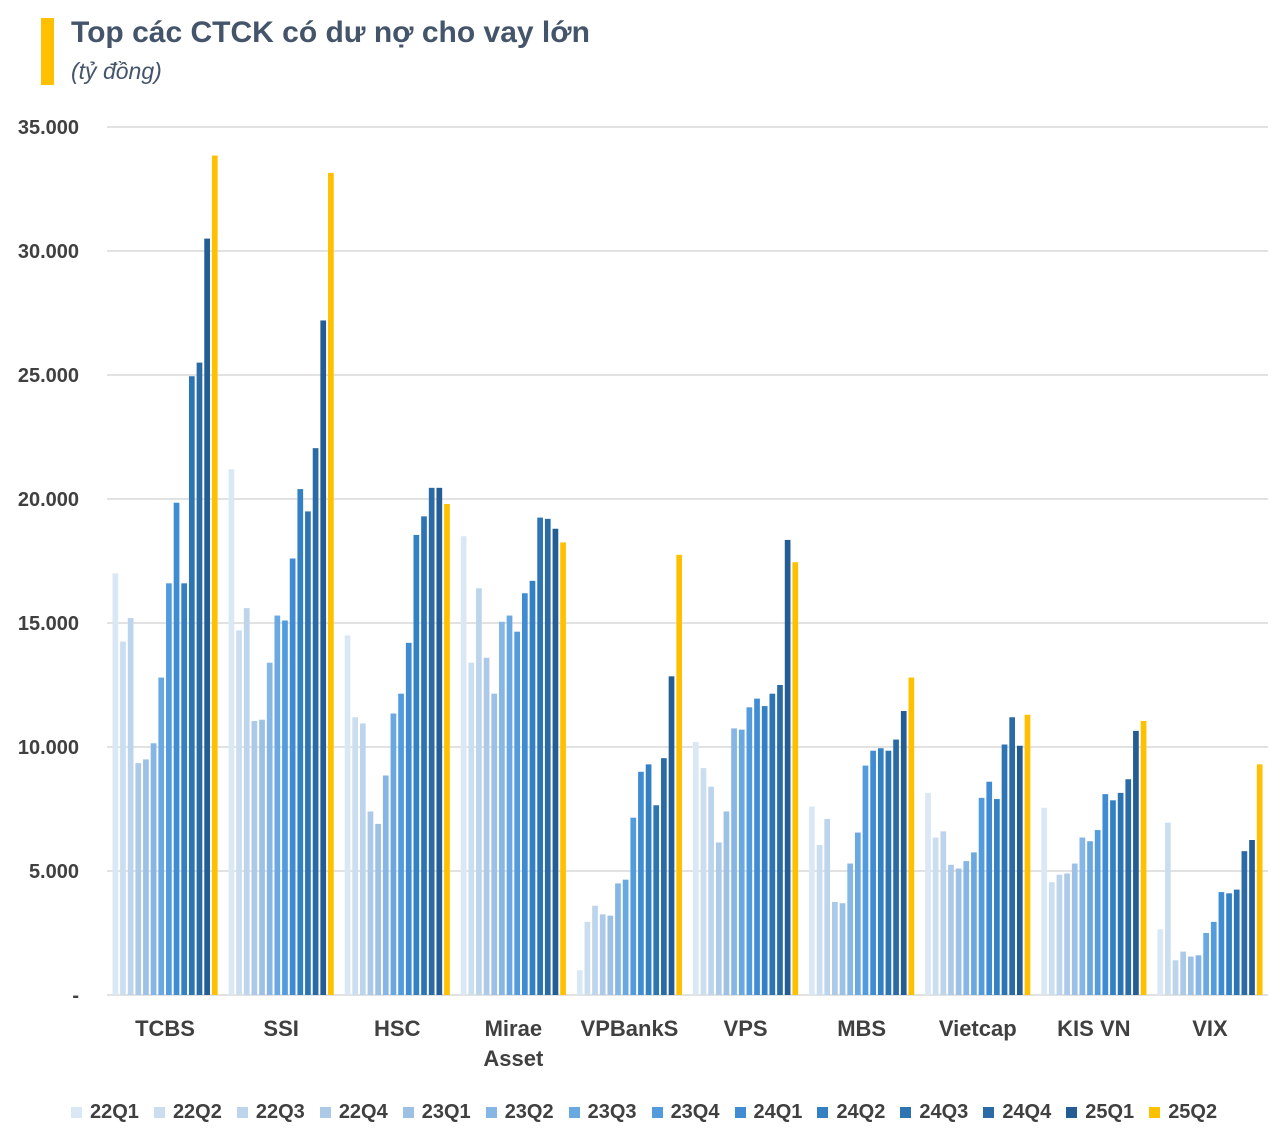 Image resolution: width=1284 pixels, height=1142 pixels. I want to click on bar-24Q4-VIX, so click(1244, 923).